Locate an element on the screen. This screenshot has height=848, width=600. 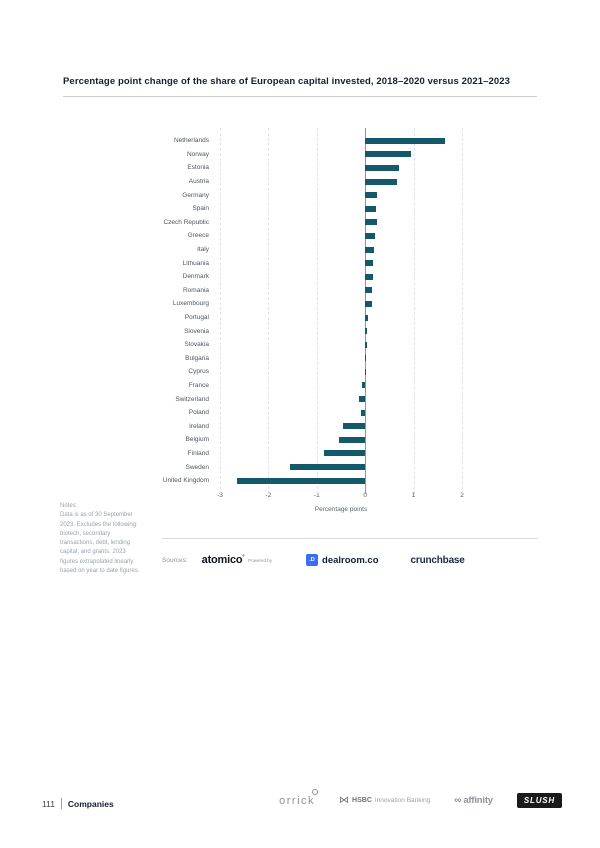
bar-germany is located at coordinates (371, 195).